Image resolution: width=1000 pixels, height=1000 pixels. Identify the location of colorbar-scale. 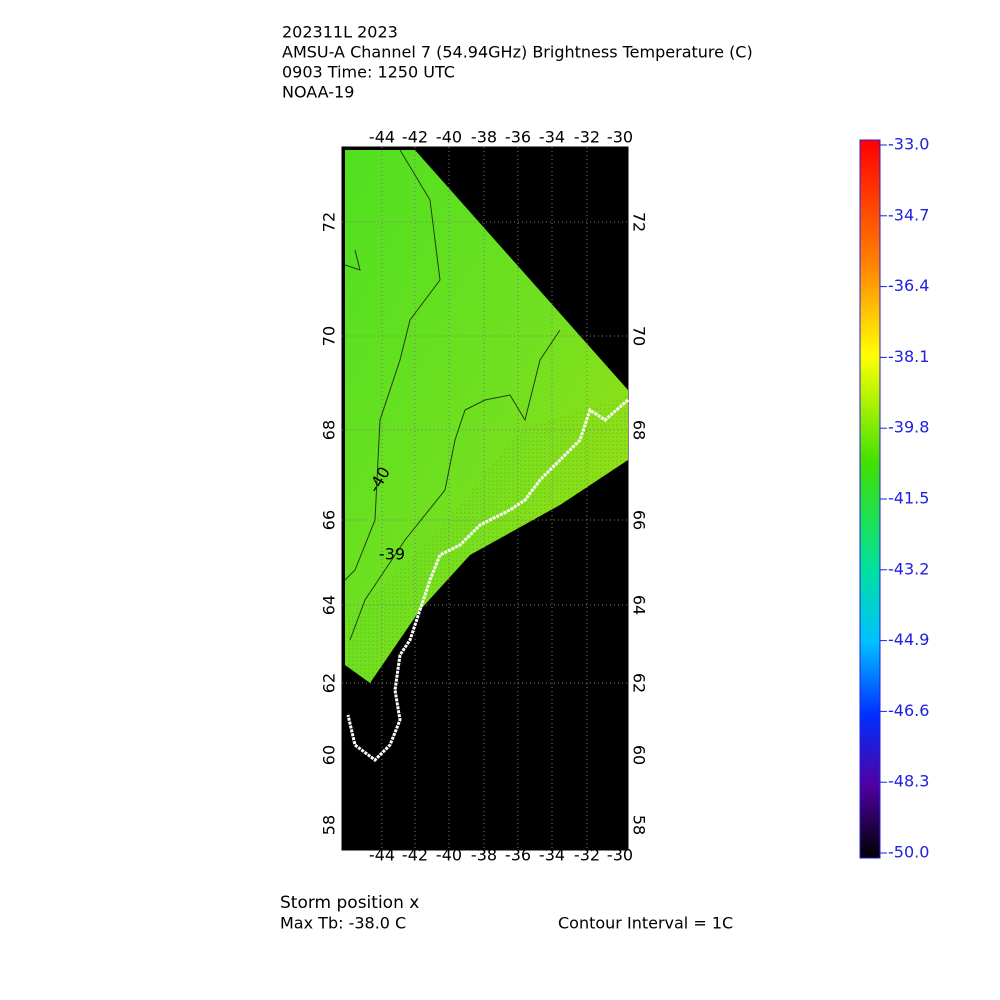
(870, 499).